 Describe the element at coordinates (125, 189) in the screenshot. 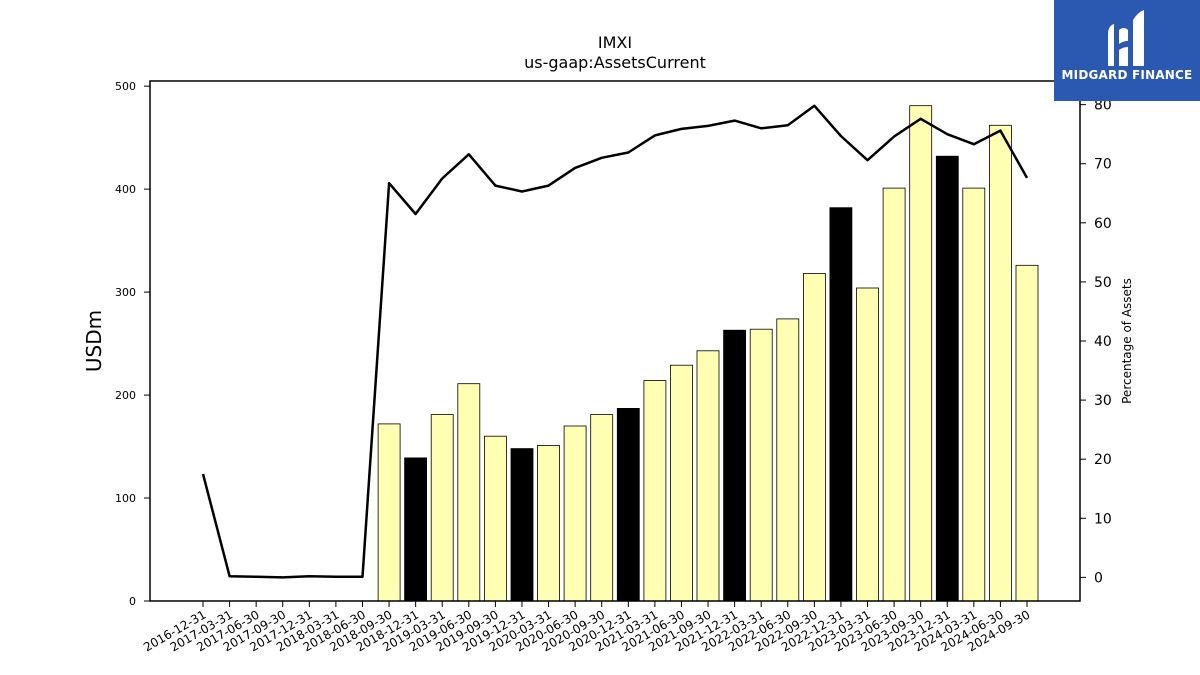

I see `y-tick-label: 400` at that location.